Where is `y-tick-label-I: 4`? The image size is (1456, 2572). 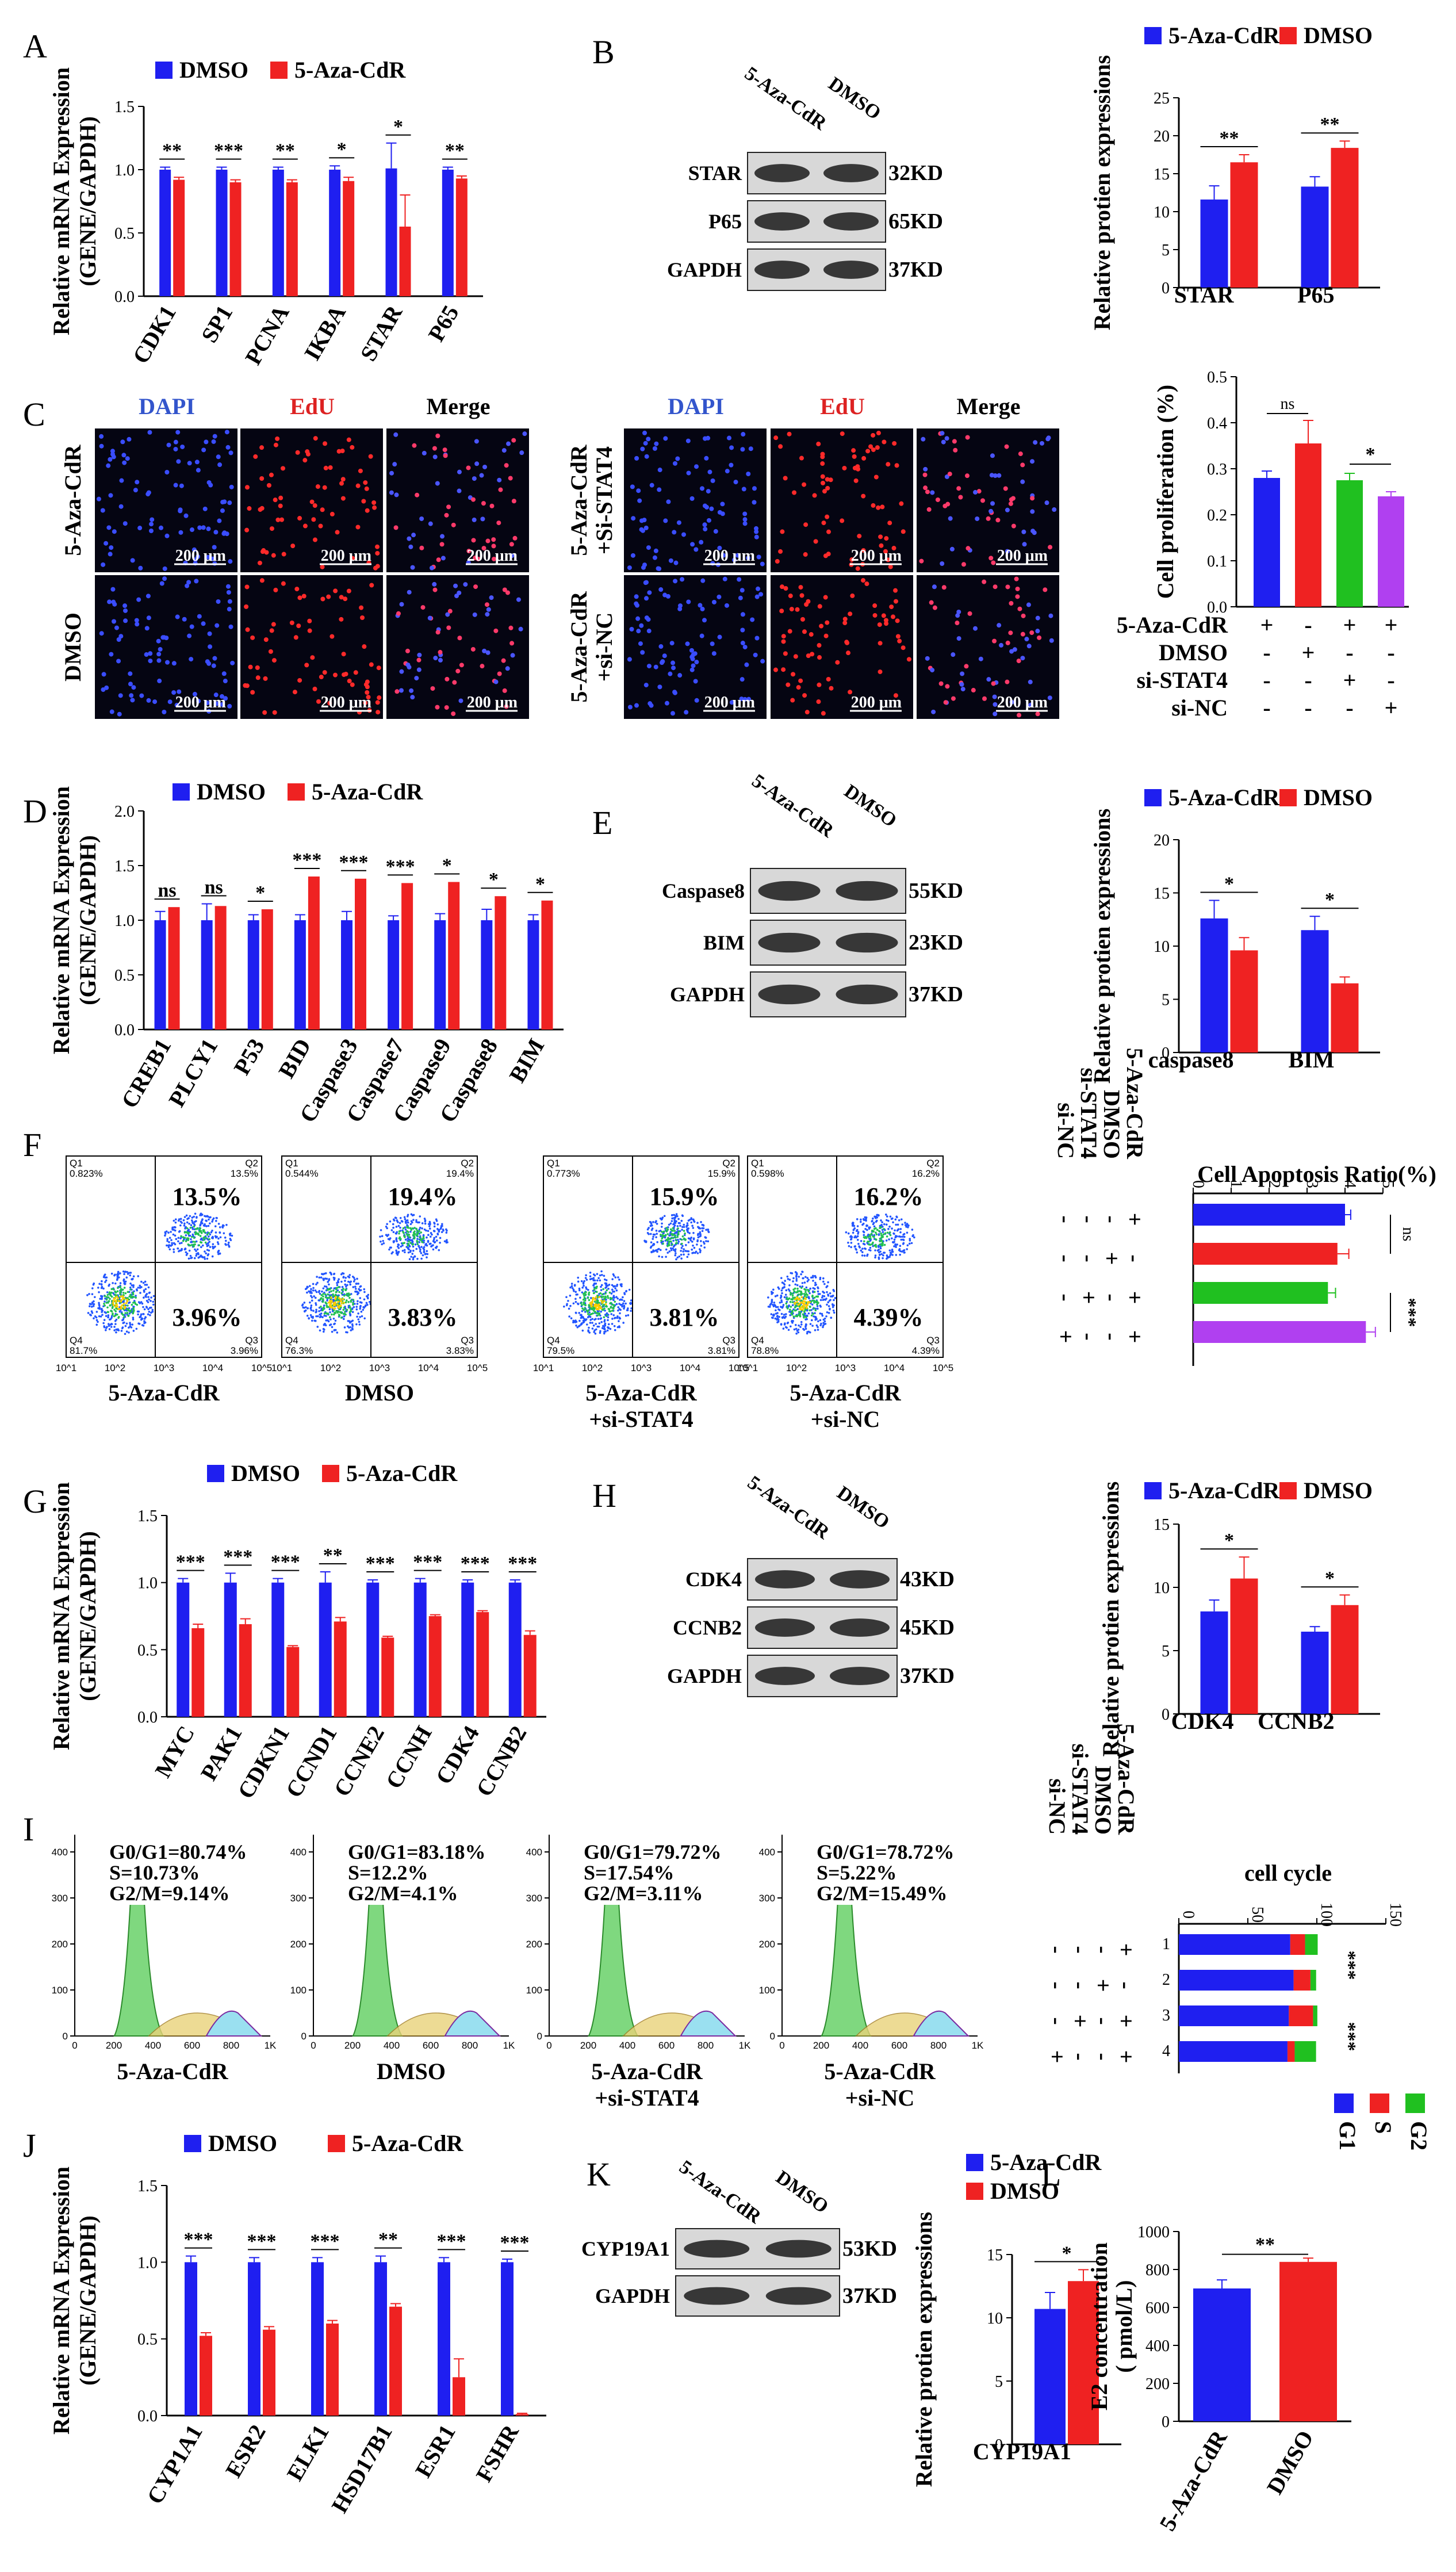
y-tick-label-I: 4 is located at coordinates (1166, 2051).